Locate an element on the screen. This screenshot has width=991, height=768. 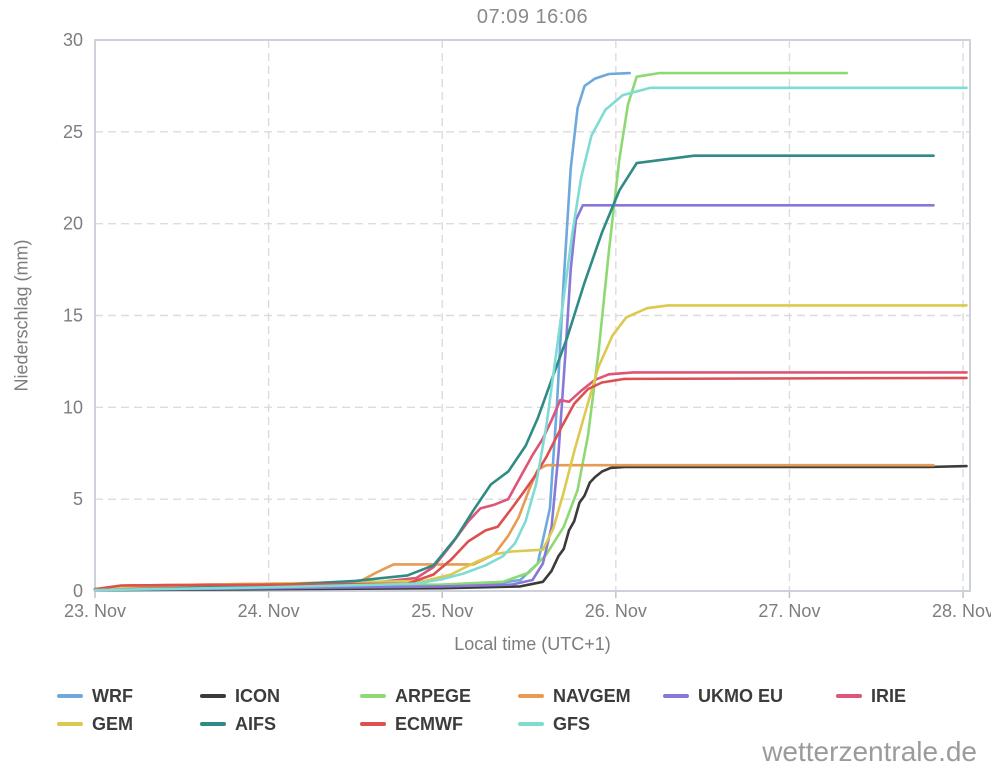
x-tick-label: 24. Nov is located at coordinates (269, 611).